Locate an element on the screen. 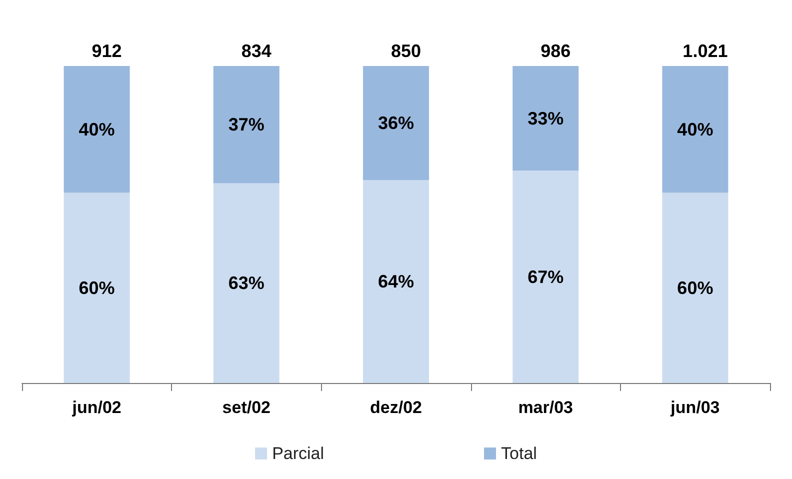  data-label: 63% is located at coordinates (246, 283).